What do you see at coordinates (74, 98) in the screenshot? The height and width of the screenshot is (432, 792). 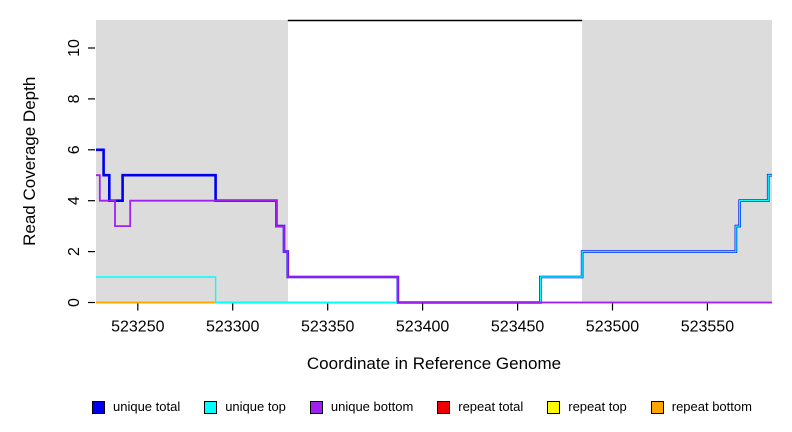 I see `y-axis-tick-label: 8` at bounding box center [74, 98].